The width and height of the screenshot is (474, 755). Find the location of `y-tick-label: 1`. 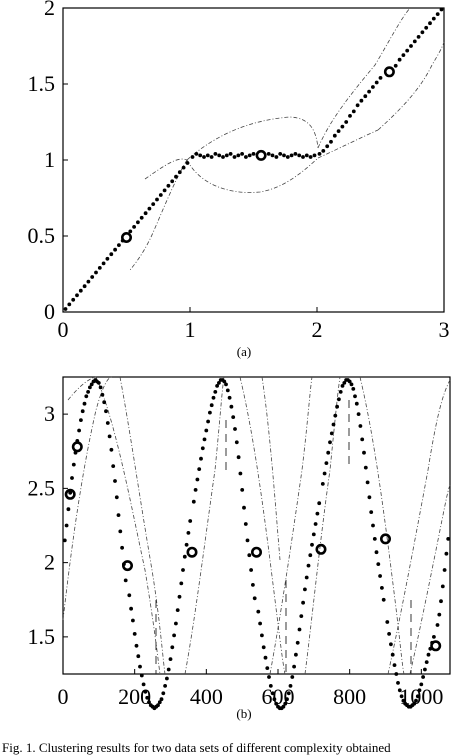

y-tick-label: 1 is located at coordinates (49, 159).